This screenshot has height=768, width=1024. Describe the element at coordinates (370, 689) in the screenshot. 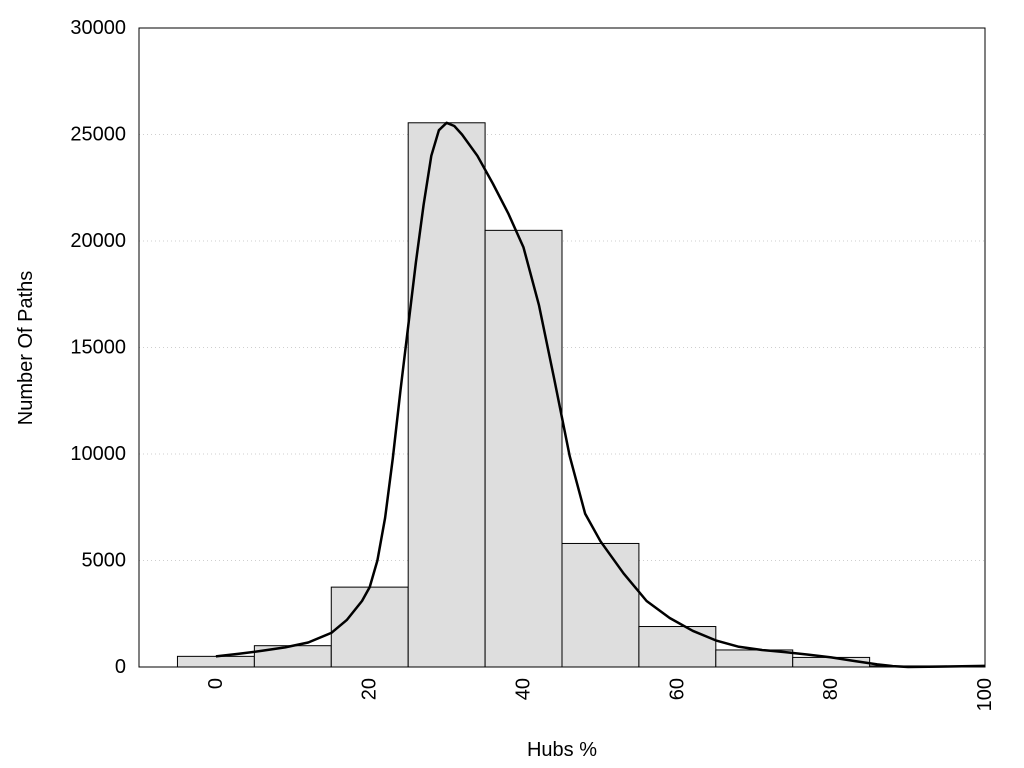

I see `x-tick-label: 20` at that location.